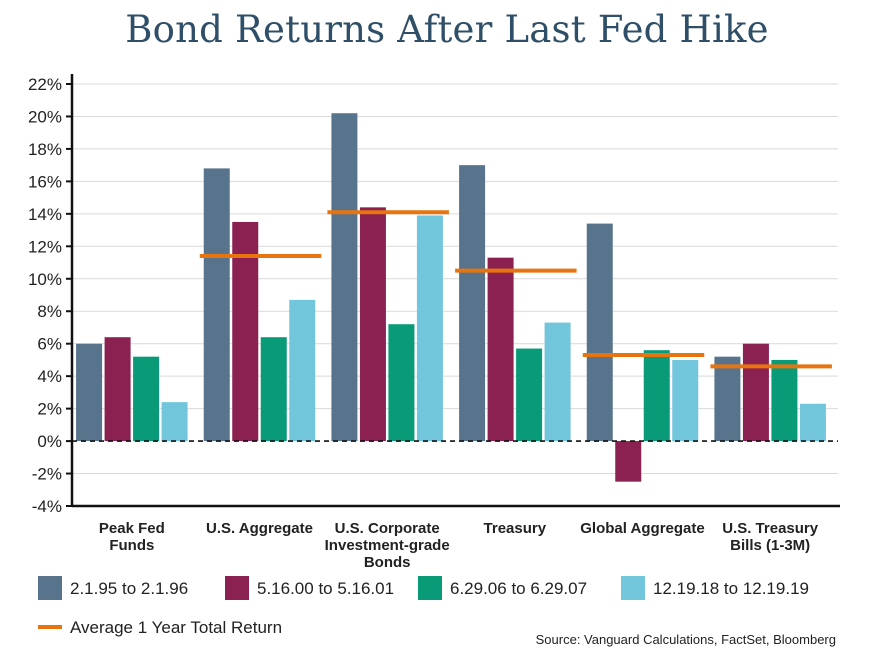  What do you see at coordinates (176, 627) in the screenshot?
I see `legend-average-label: Average 1 Year Total Return` at bounding box center [176, 627].